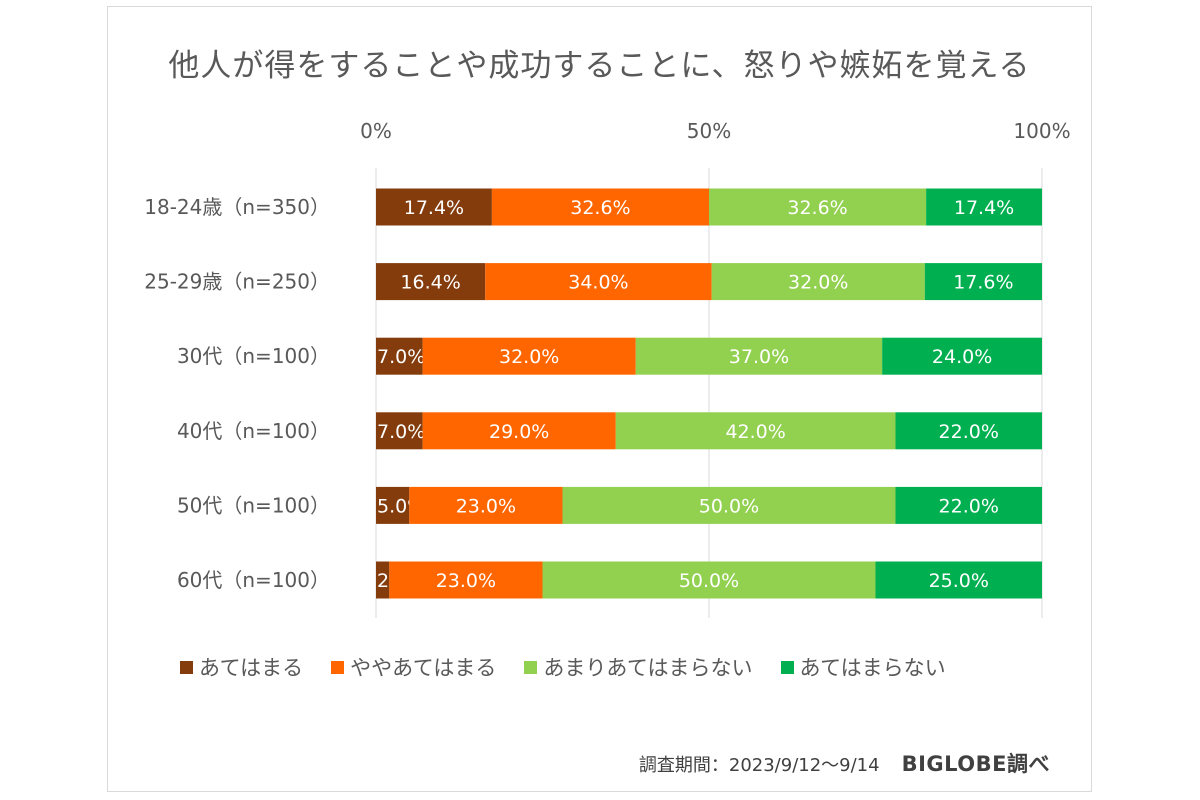  Describe the element at coordinates (599, 66) in the screenshot. I see `chart-title: 他人が得をすることや成功することに、怒りや嫉妬を覚える` at that location.